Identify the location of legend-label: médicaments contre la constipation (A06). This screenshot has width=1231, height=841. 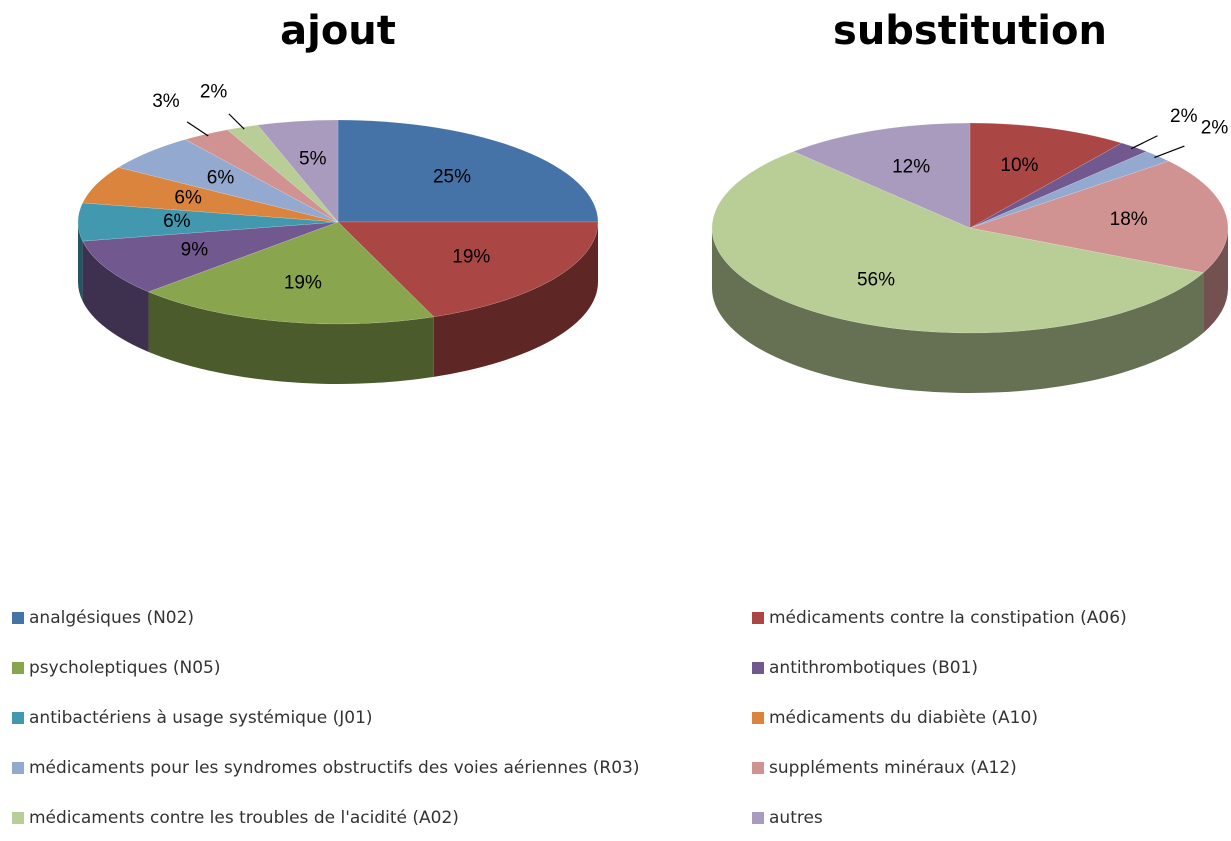
(948, 618).